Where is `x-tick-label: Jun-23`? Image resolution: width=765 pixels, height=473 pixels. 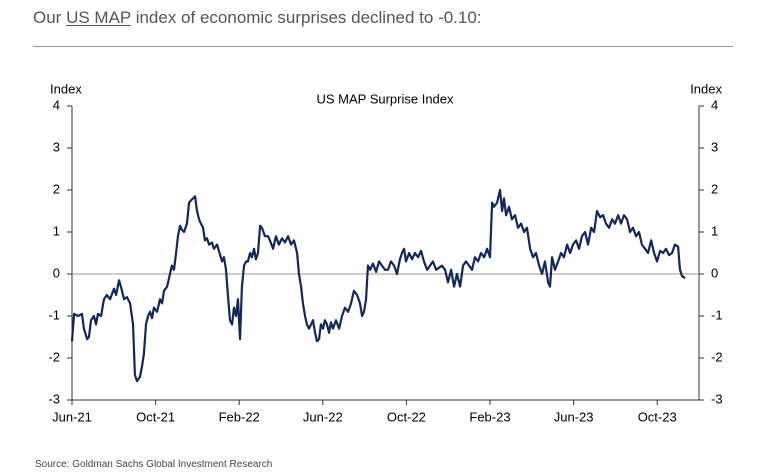 x-tick-label: Jun-23 is located at coordinates (574, 416).